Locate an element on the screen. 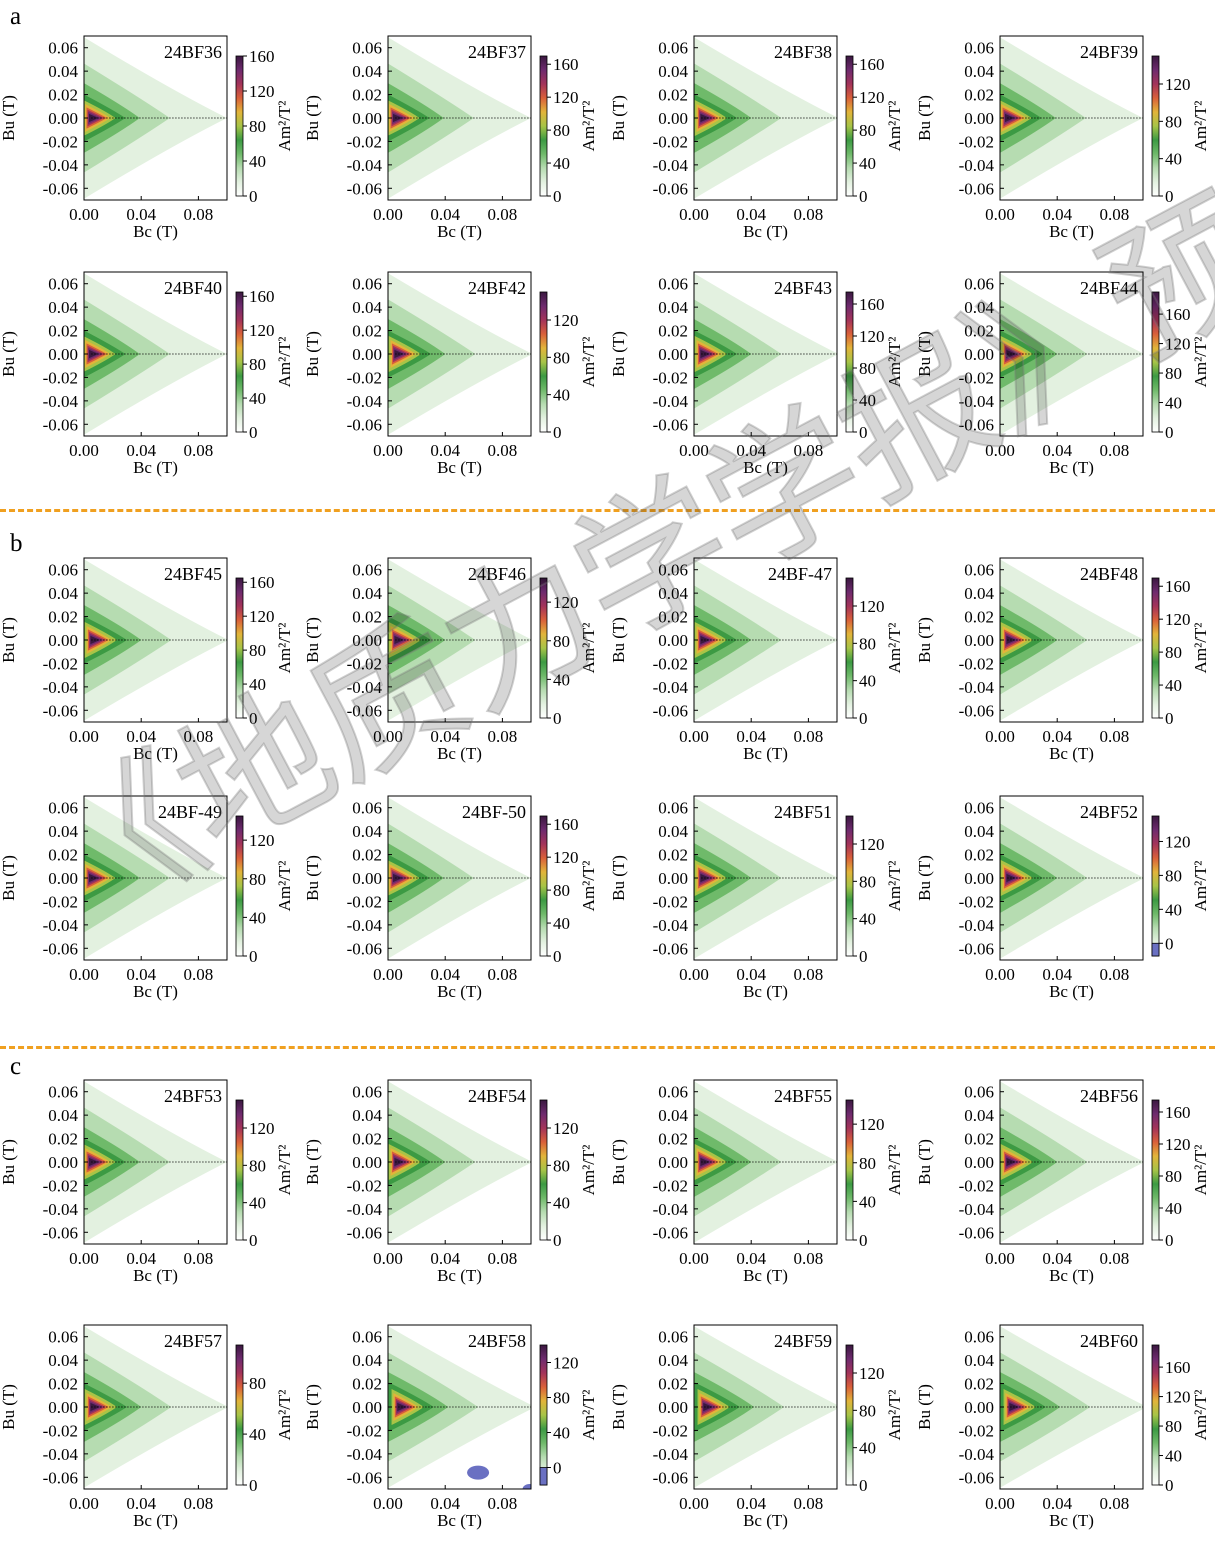 The width and height of the screenshot is (1215, 1564). colorbar-label: Am²/T² is located at coordinates (284, 1415).